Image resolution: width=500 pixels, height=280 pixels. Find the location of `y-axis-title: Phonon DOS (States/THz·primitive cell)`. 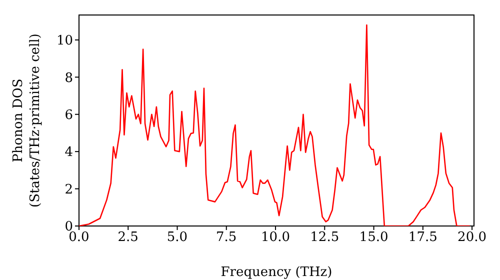

y-axis-title: Phonon DOS (States/THz·primitive cell) is located at coordinates (27, 120).